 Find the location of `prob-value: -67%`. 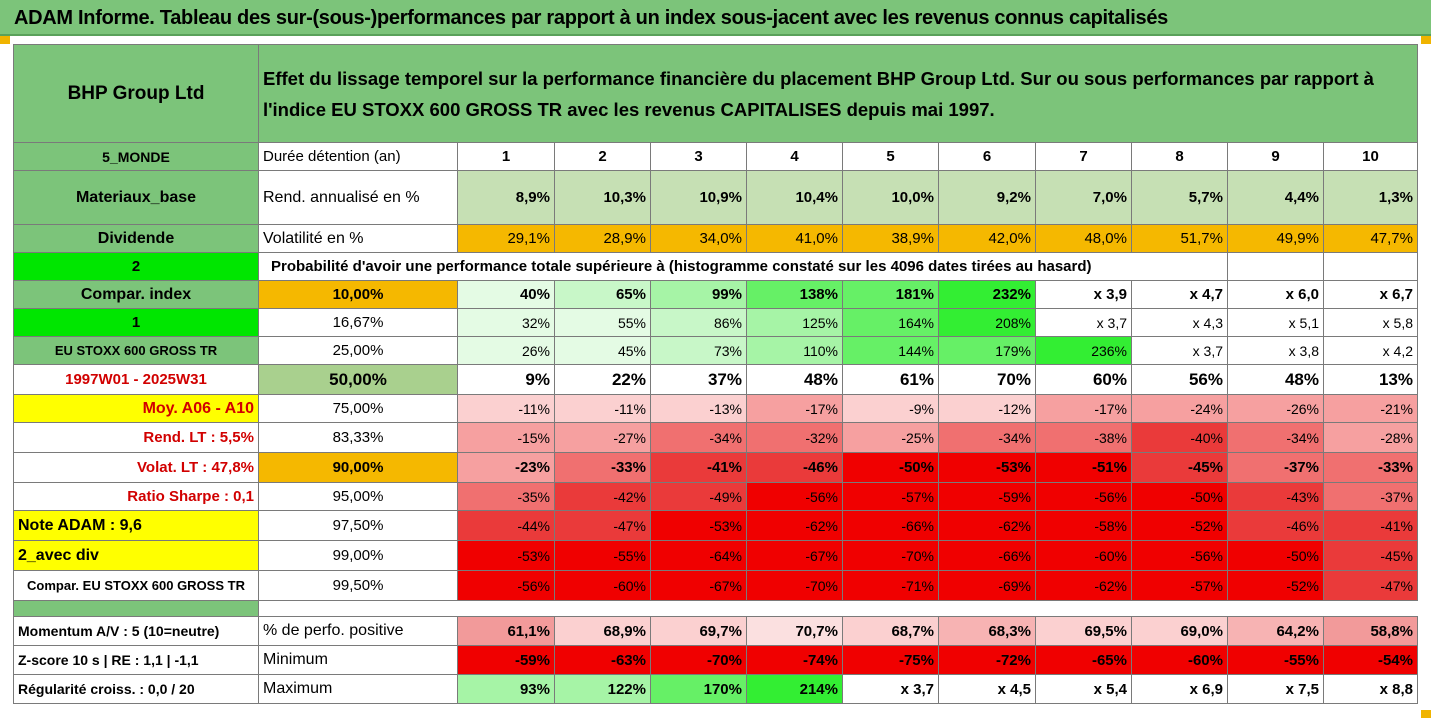

prob-value: -67% is located at coordinates (794, 555).